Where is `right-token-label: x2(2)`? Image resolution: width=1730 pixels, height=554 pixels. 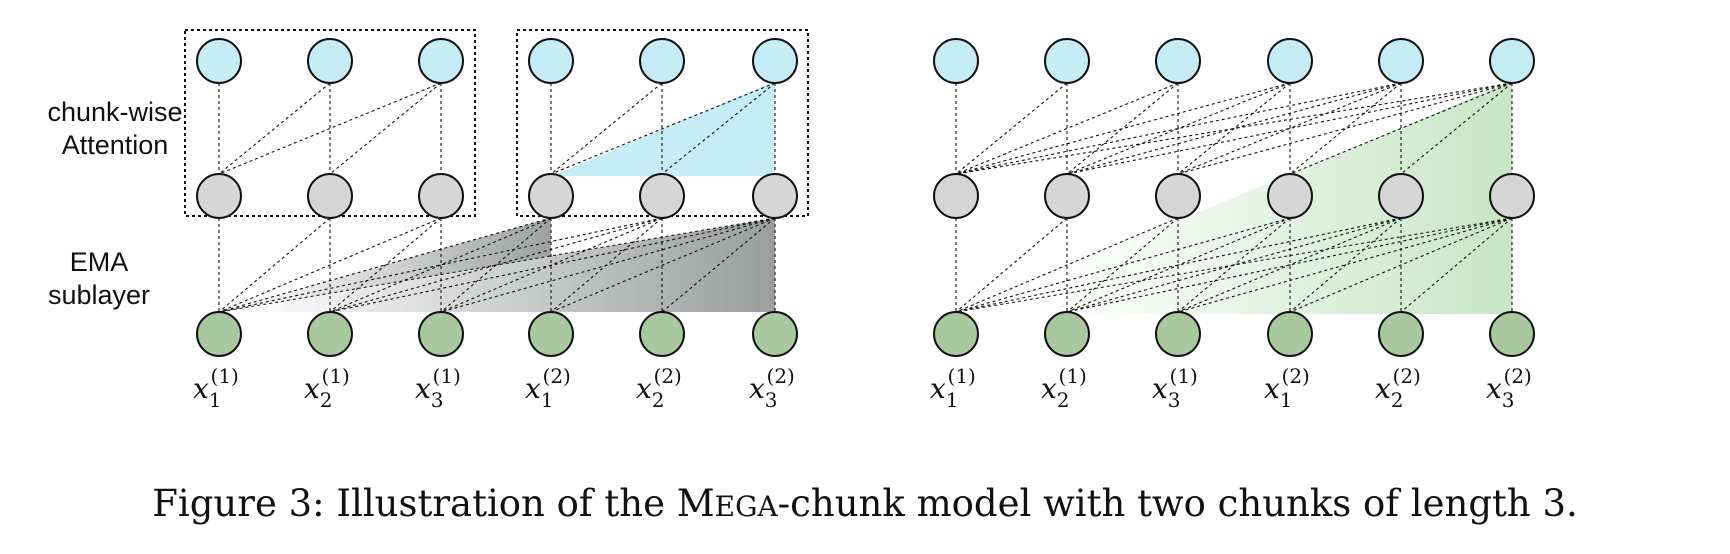
right-token-label: x2(2) is located at coordinates (1398, 388).